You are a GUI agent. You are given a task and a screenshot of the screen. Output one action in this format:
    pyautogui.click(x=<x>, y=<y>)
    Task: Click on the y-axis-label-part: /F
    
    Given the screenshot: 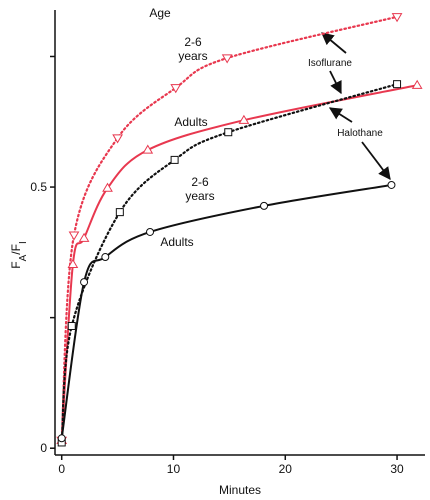 What is the action you would take?
    pyautogui.click(x=16, y=249)
    